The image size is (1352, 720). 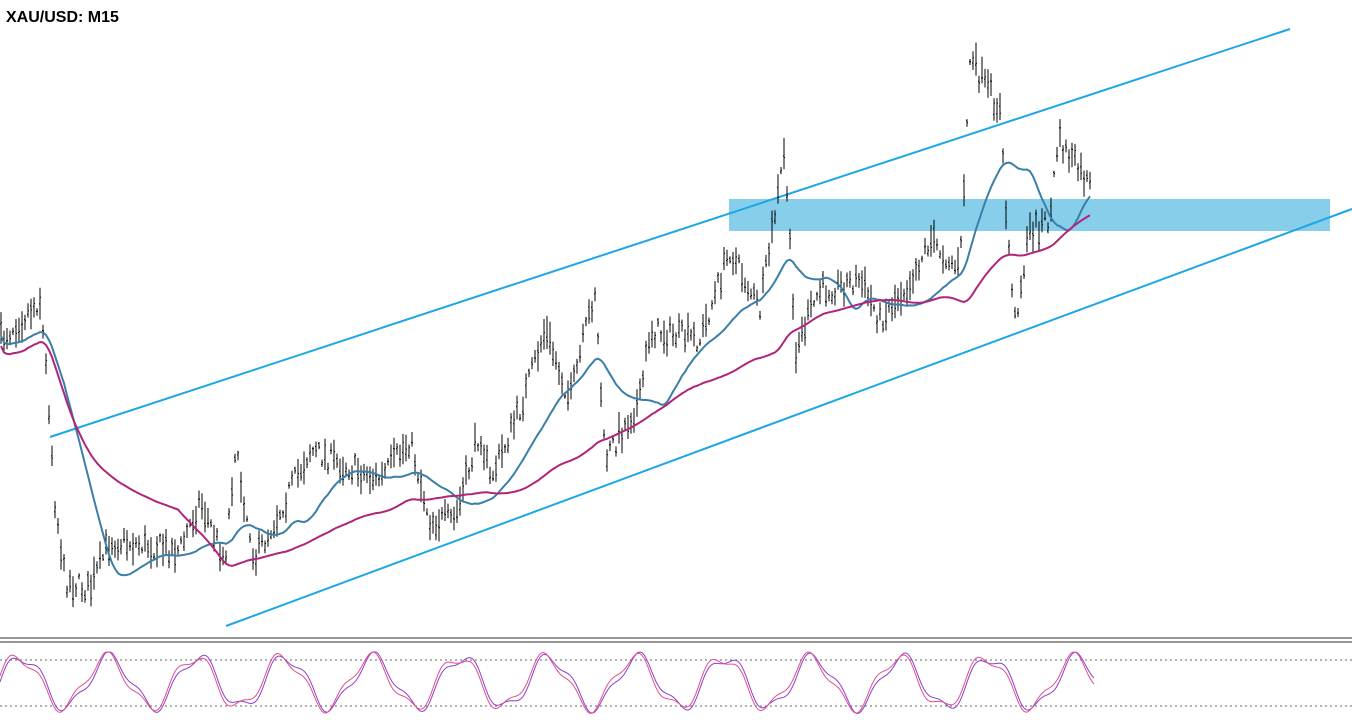 I want to click on oscillator-line, so click(x=547, y=682).